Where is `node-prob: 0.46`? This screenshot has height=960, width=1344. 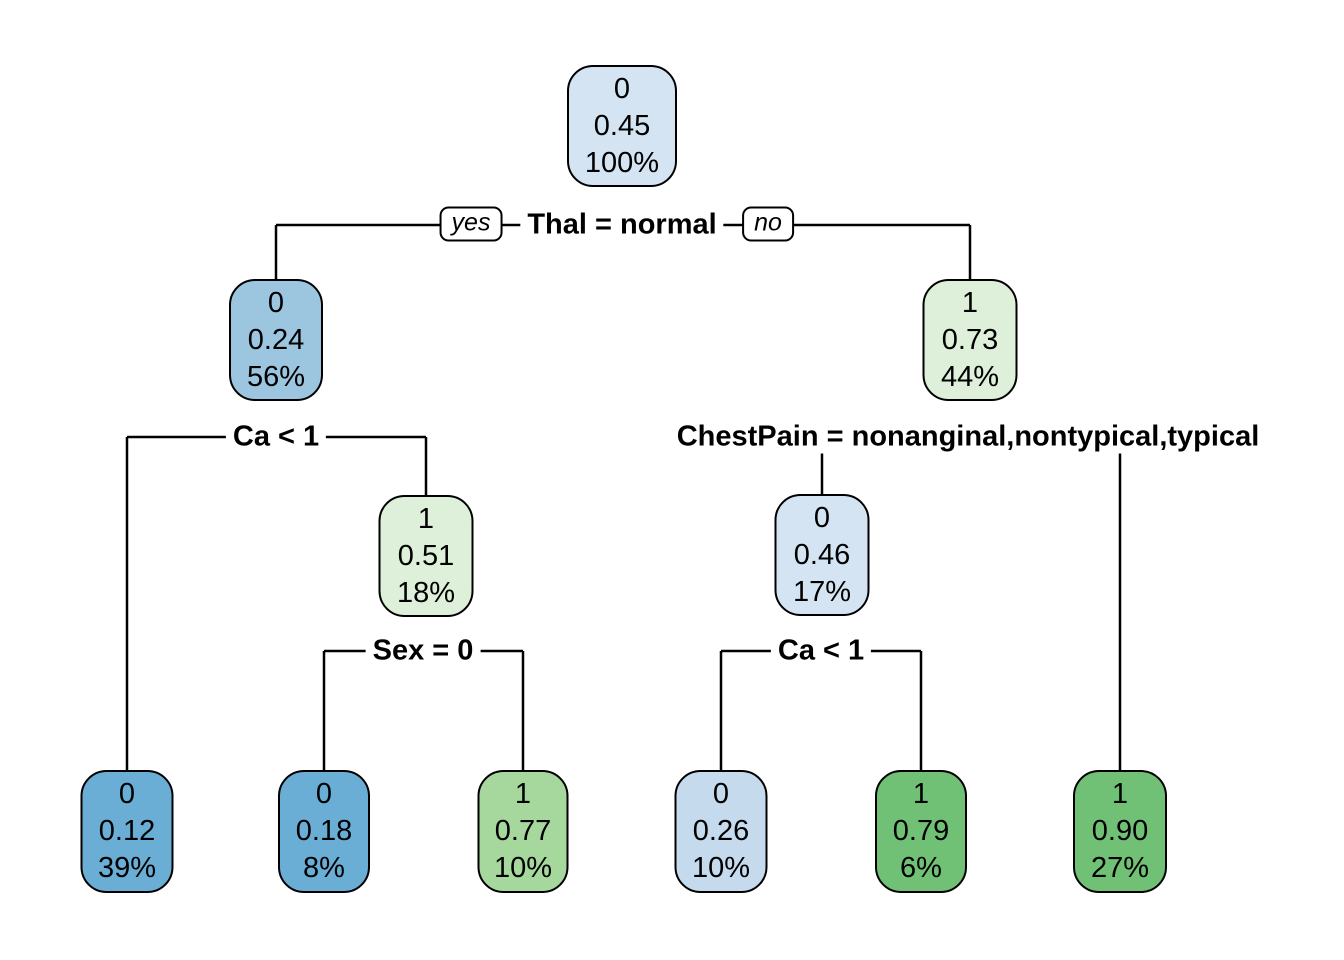 node-prob: 0.46 is located at coordinates (822, 554).